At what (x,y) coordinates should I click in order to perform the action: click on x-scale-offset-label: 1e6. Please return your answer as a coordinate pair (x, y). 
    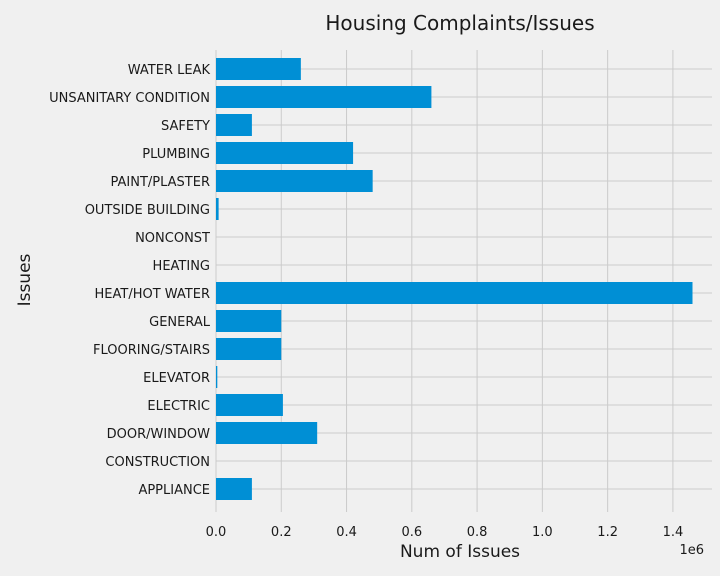
    Looking at the image, I should click on (691, 550).